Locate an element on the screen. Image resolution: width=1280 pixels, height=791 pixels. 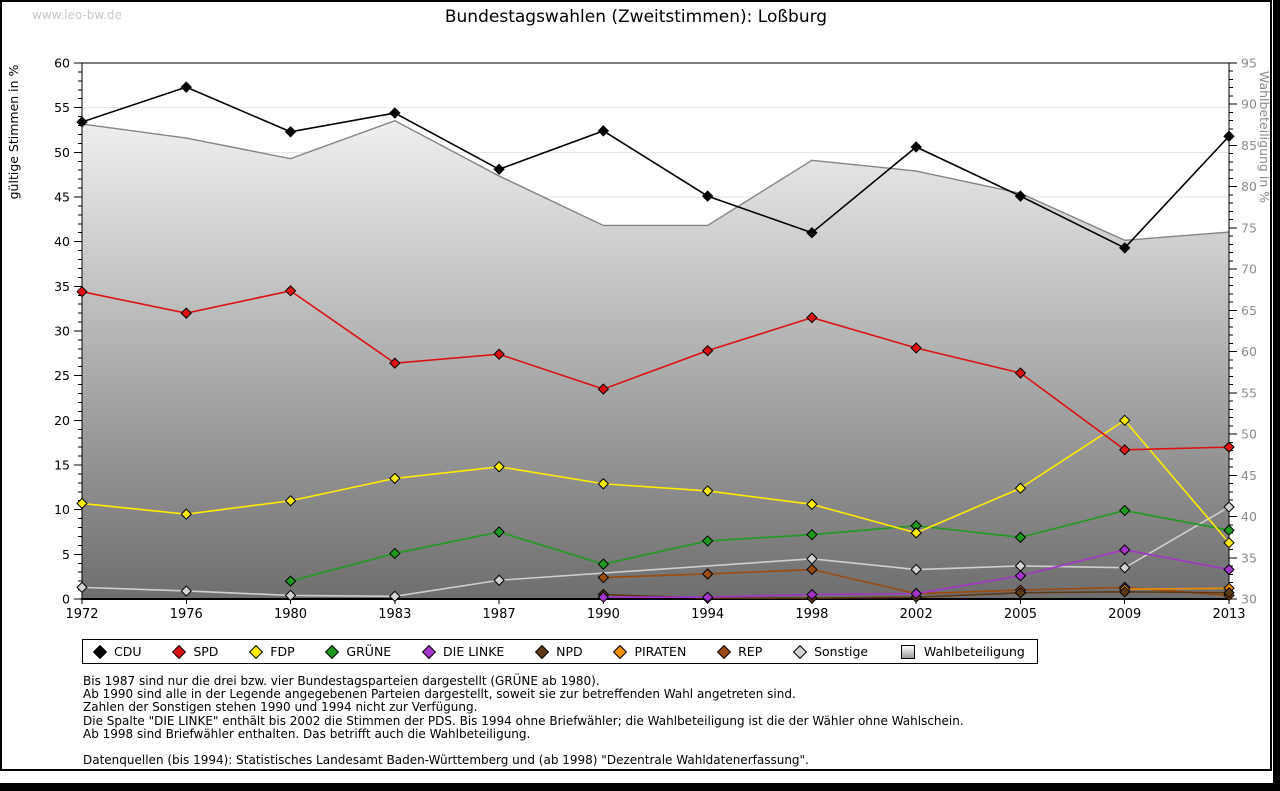
spd-diamond-icon is located at coordinates (179, 651).